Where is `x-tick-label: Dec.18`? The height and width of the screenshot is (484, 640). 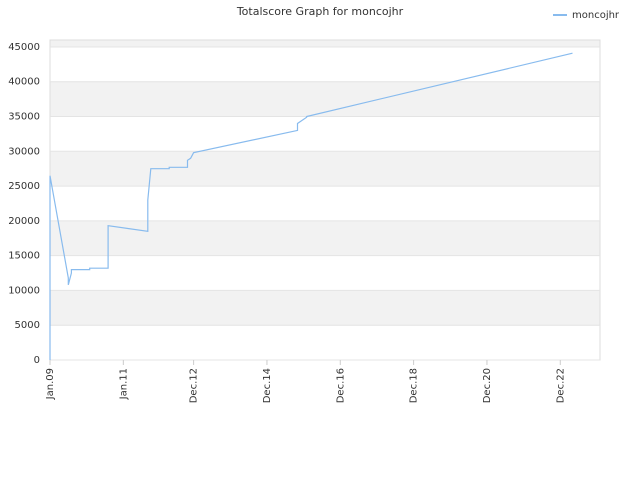
x-tick-label: Dec.18 is located at coordinates (414, 385).